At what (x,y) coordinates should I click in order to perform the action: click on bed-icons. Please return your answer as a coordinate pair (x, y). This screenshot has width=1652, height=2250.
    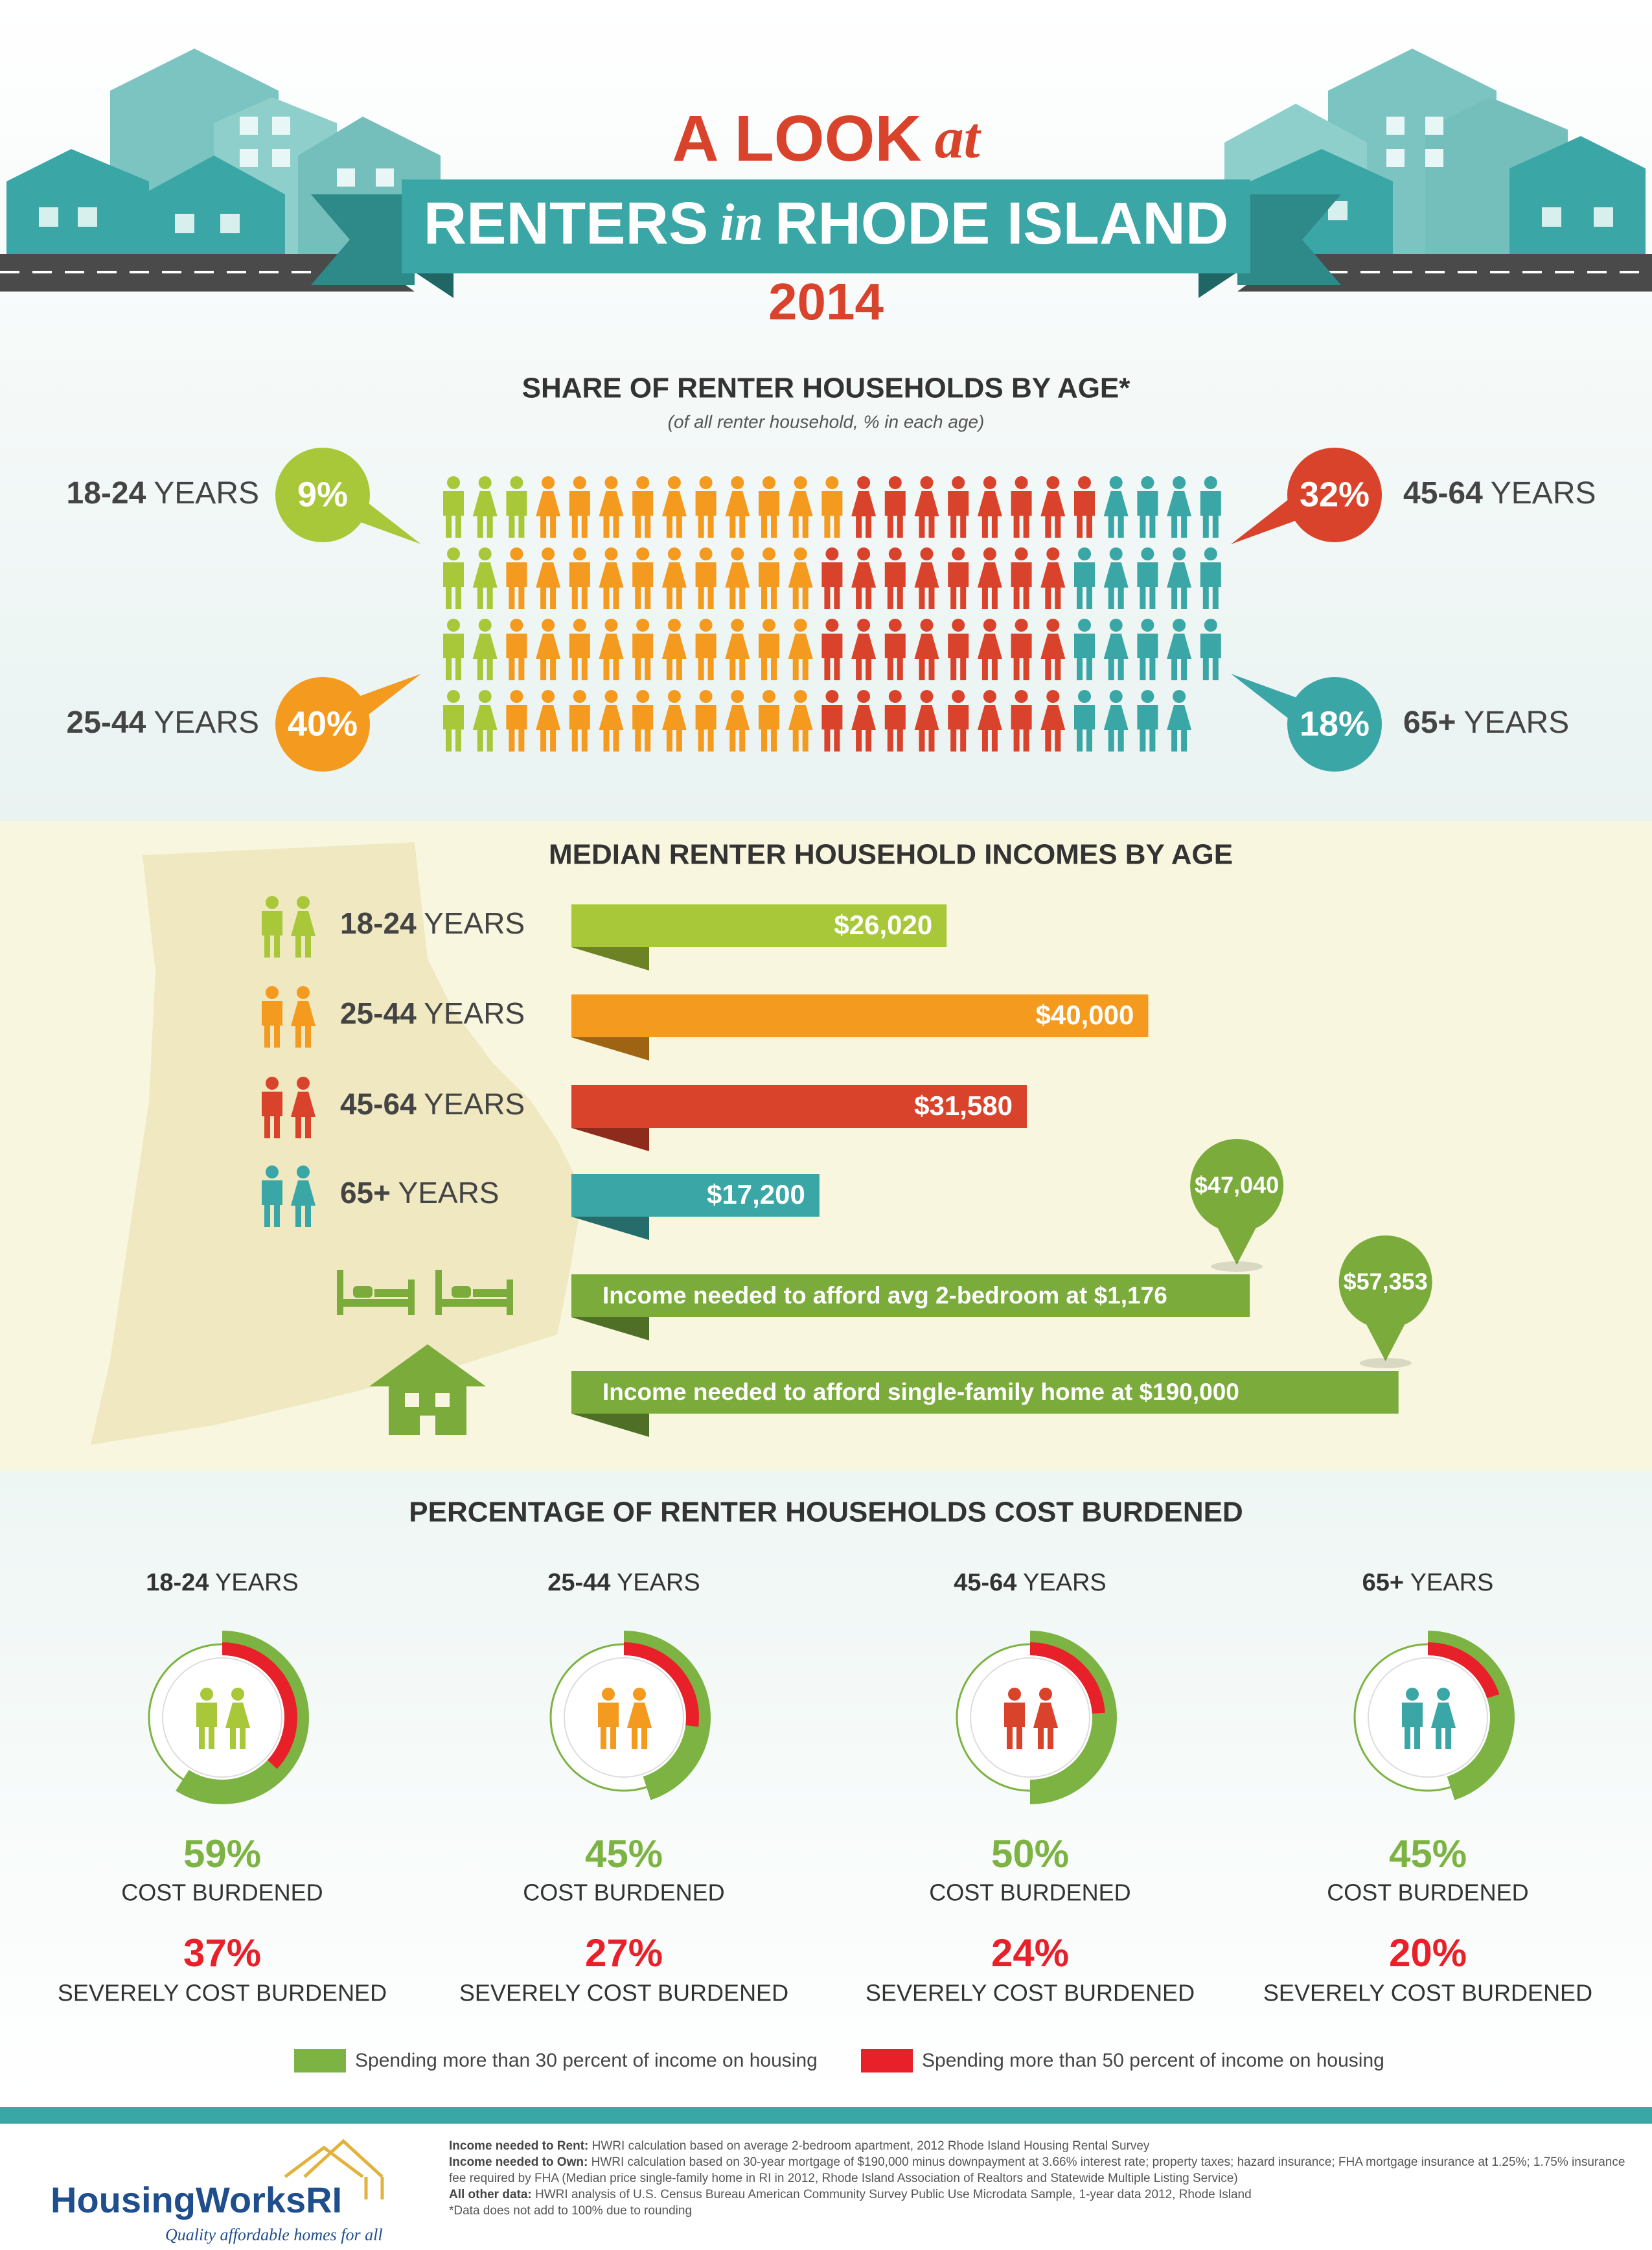
    Looking at the image, I should click on (425, 1293).